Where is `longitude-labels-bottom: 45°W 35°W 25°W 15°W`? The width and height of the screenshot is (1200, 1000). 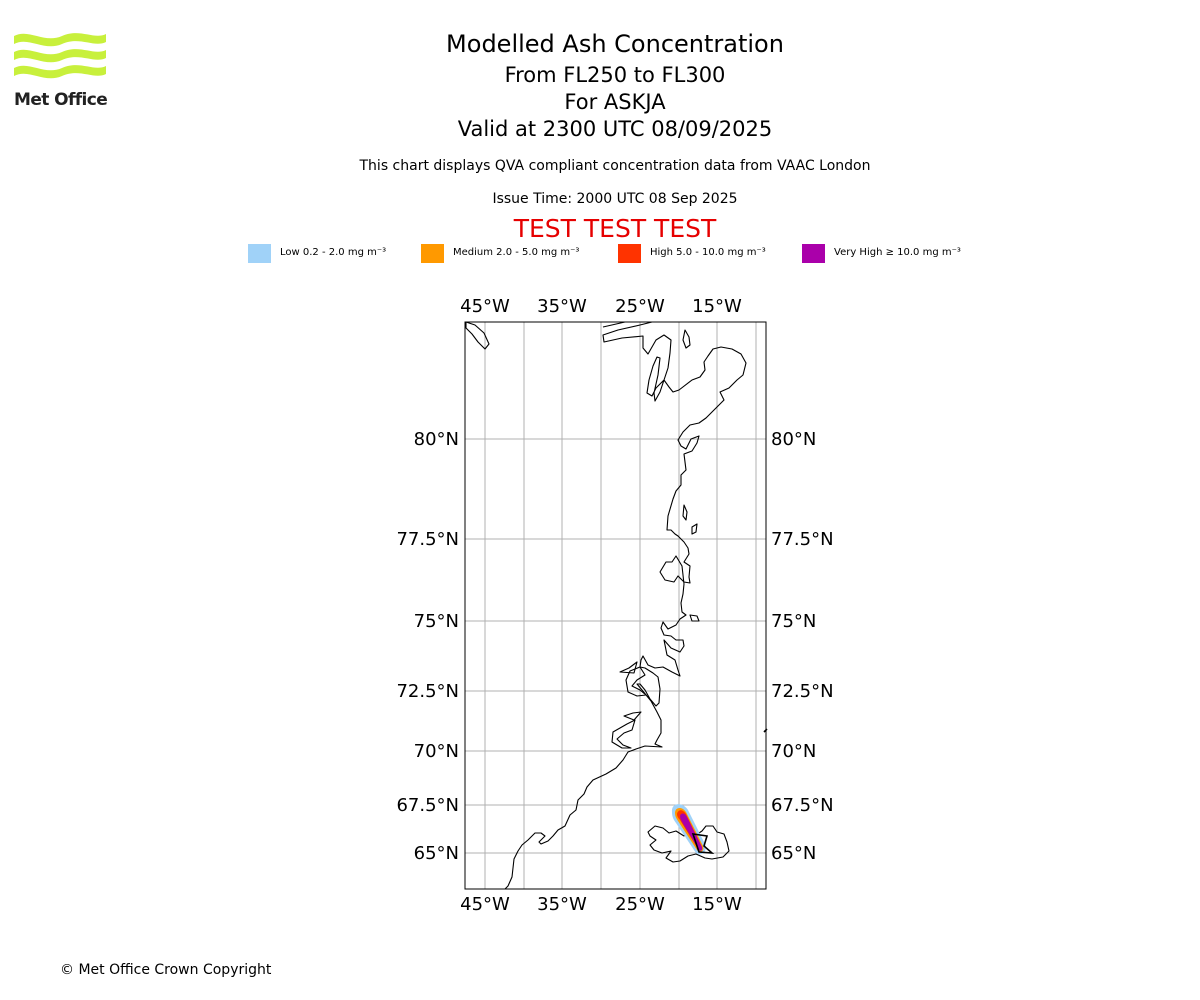
longitude-labels-bottom: 45°W 35°W 25°W 15°W is located at coordinates (601, 904).